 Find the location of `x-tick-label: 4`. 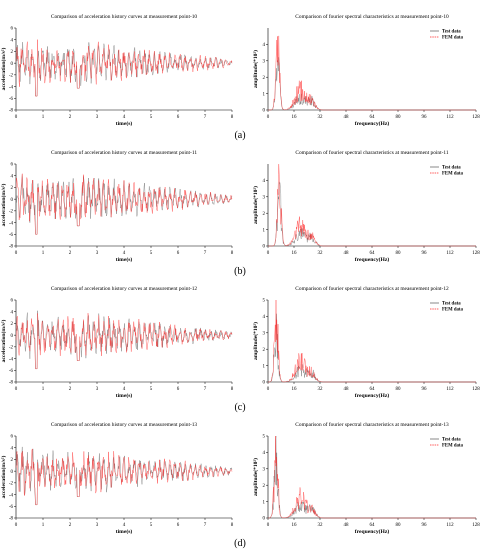

x-tick-label: 4 is located at coordinates (124, 389).